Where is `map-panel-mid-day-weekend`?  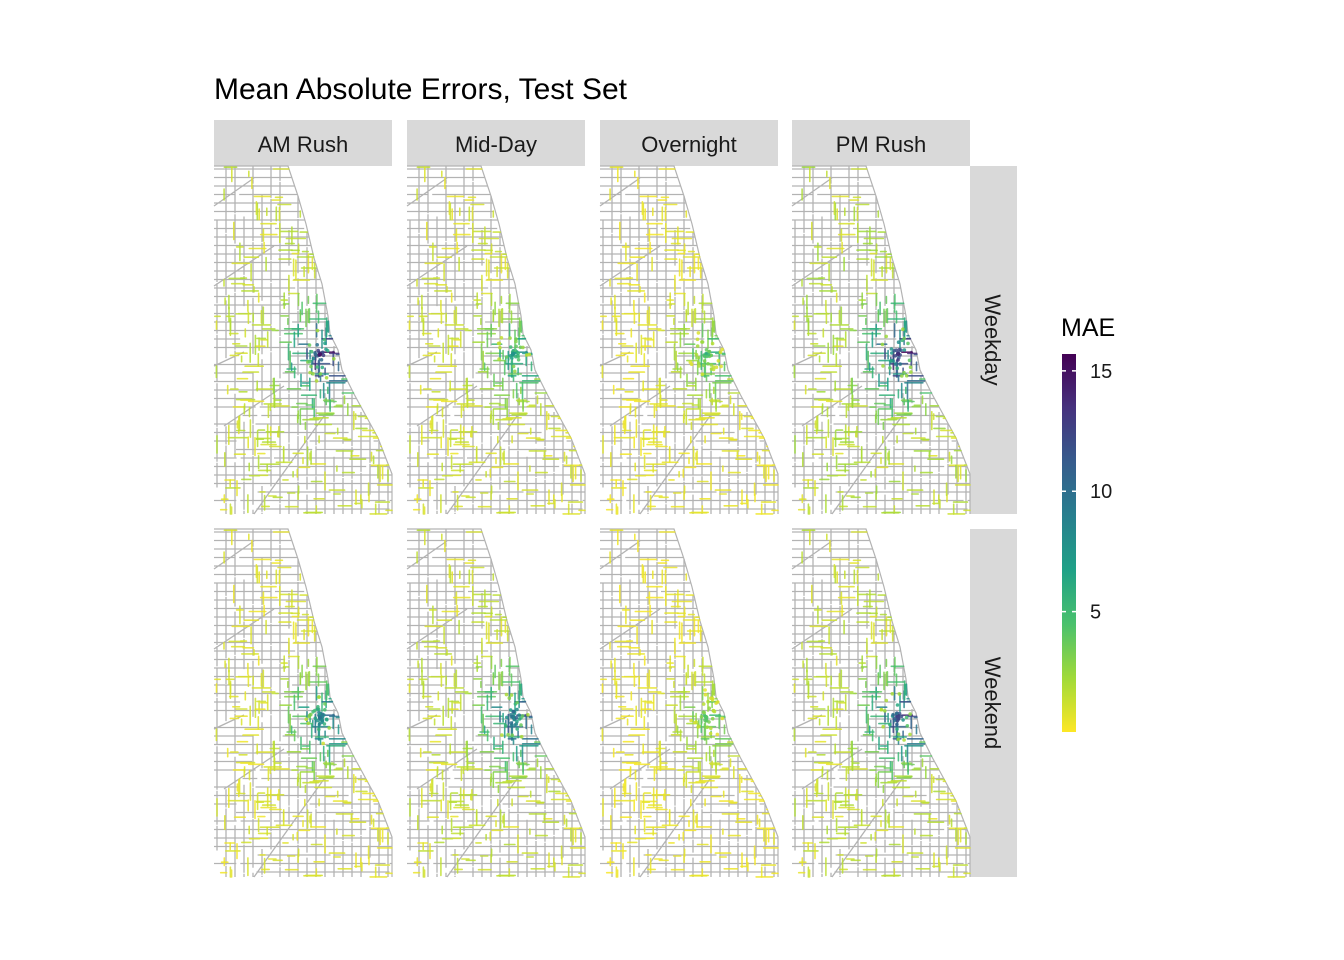
map-panel-mid-day-weekend is located at coordinates (496, 703).